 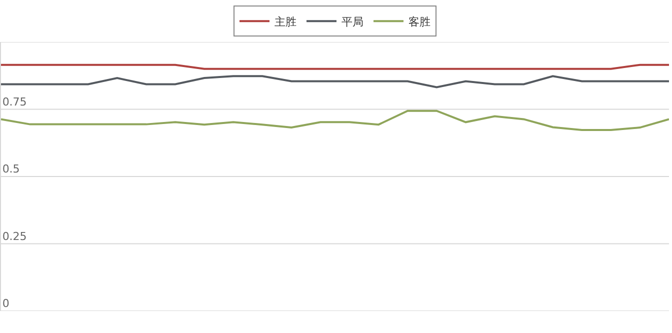 What do you see at coordinates (285, 21) in the screenshot?
I see `legend-label: 主胜` at bounding box center [285, 21].